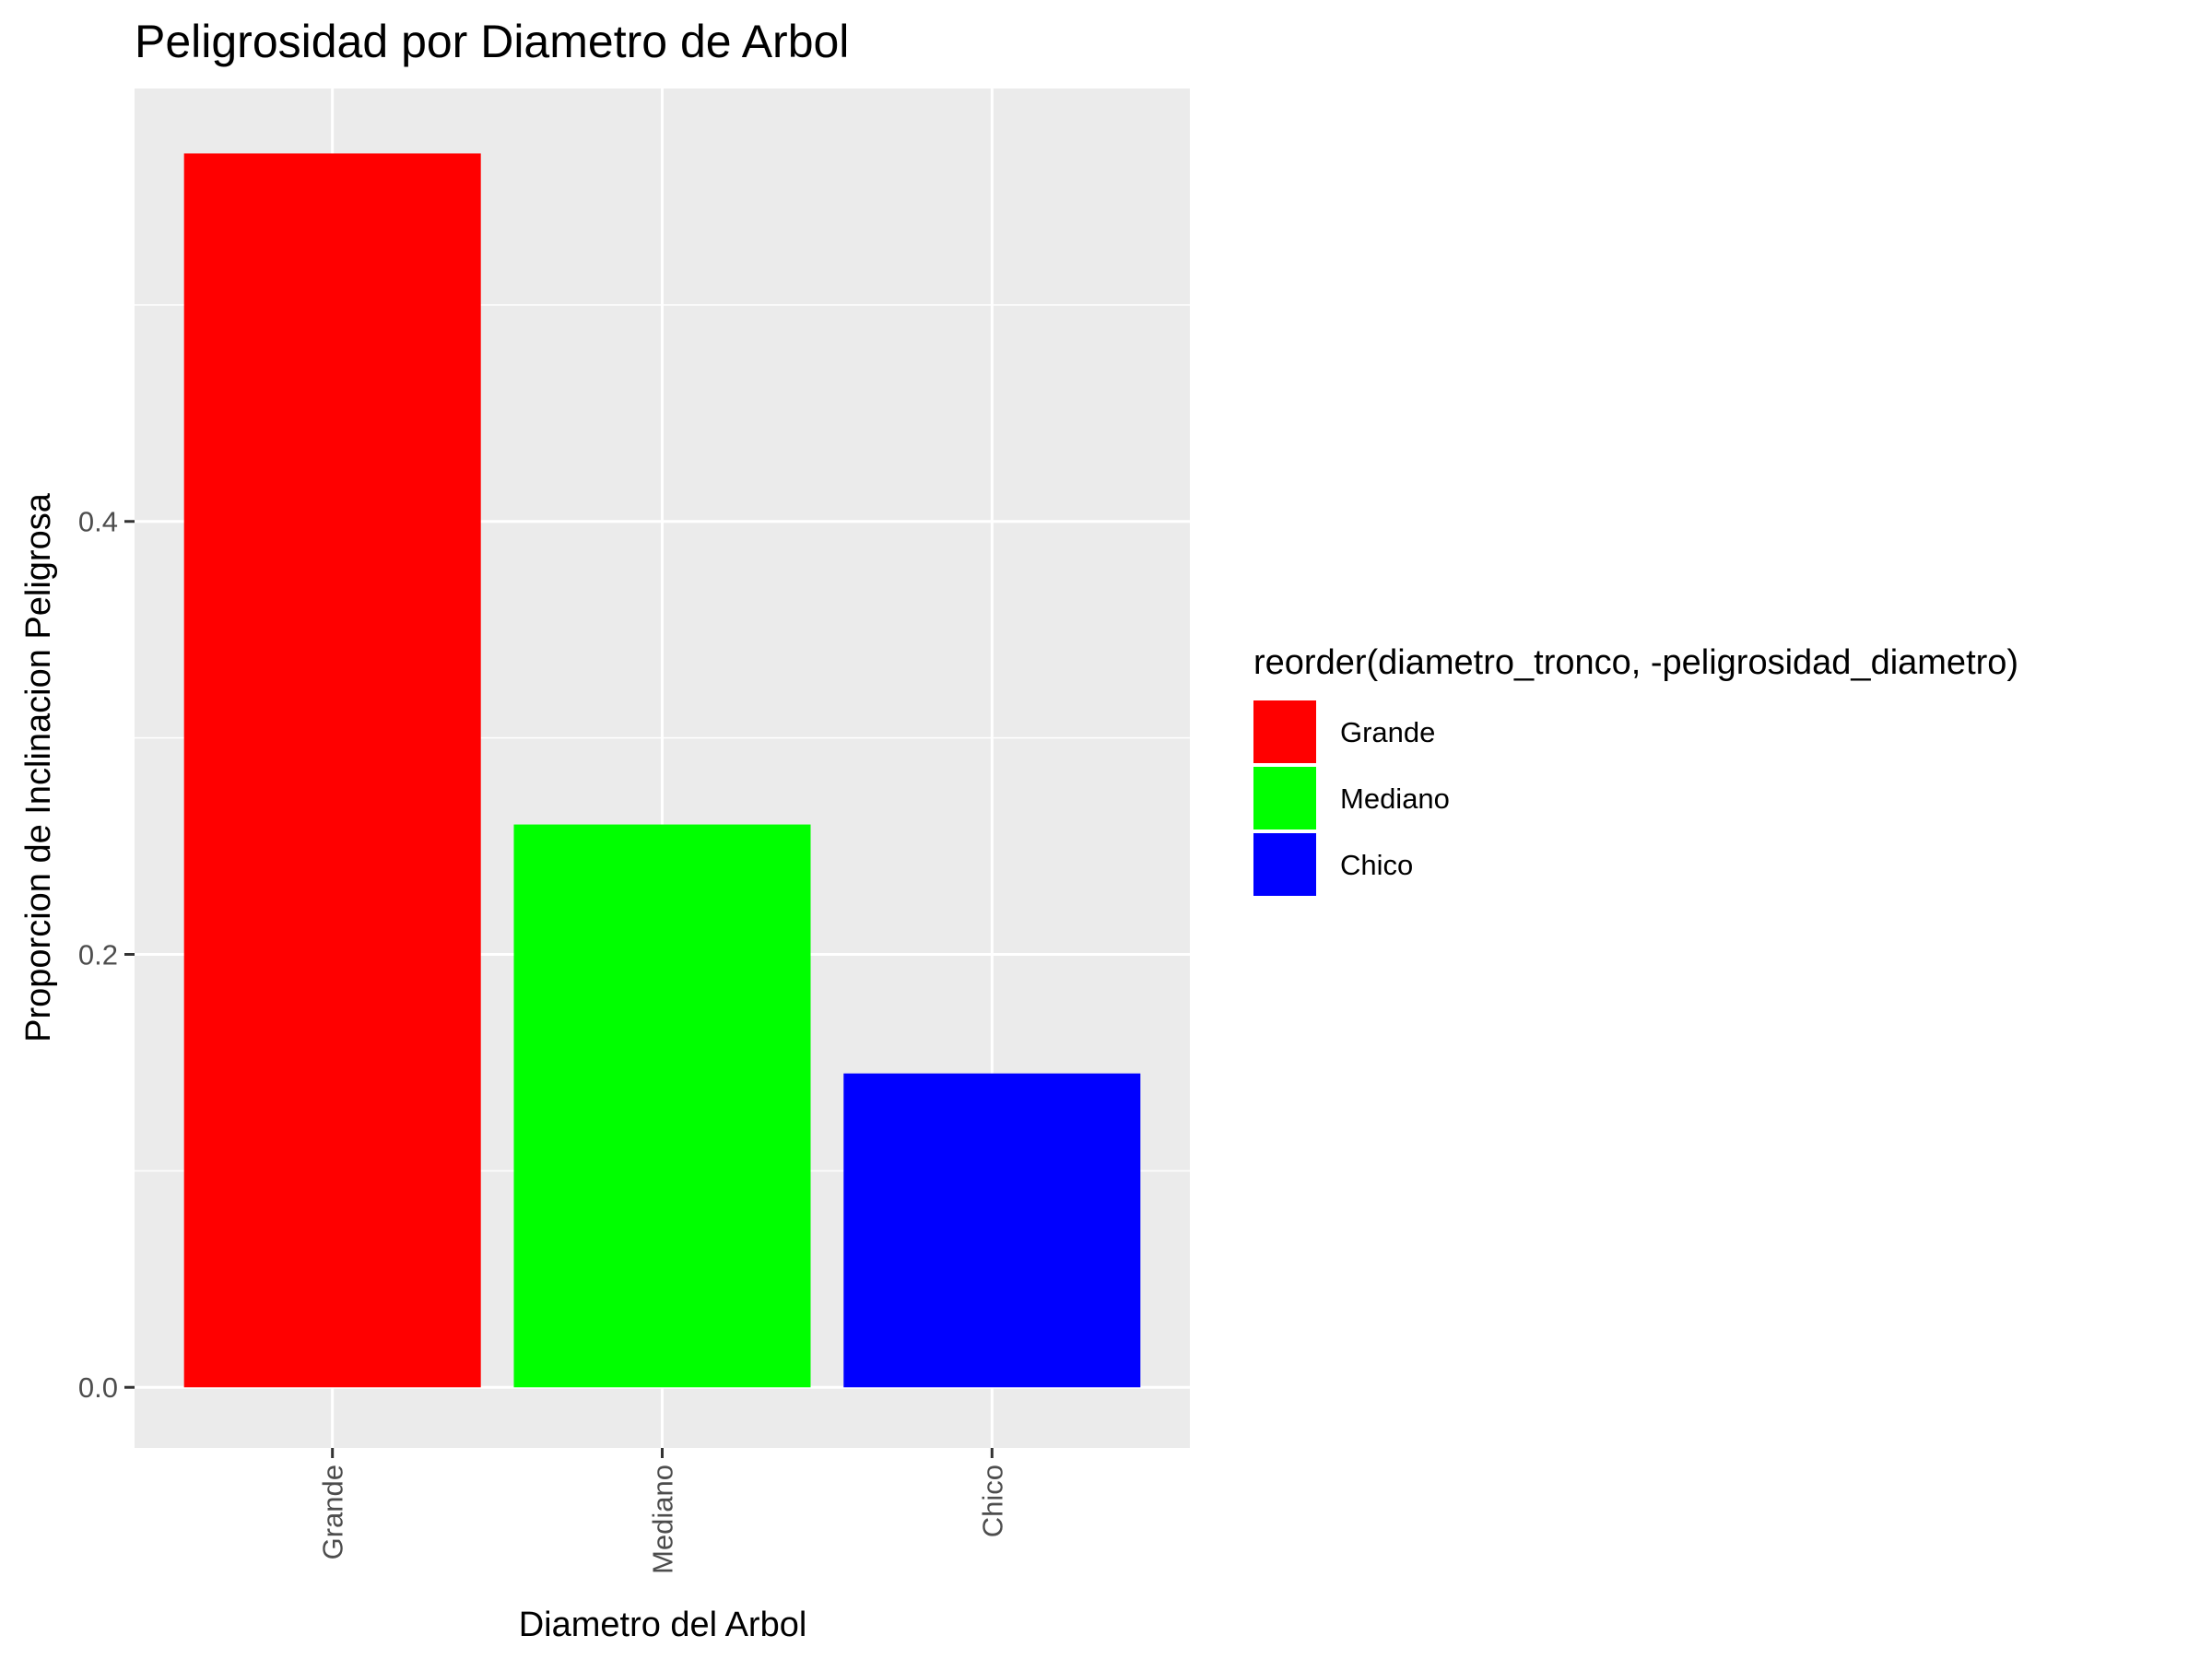 This screenshot has width=2212, height=1659. Describe the element at coordinates (663, 1625) in the screenshot. I see `x-axis-title: Diametro del Arbol` at that location.